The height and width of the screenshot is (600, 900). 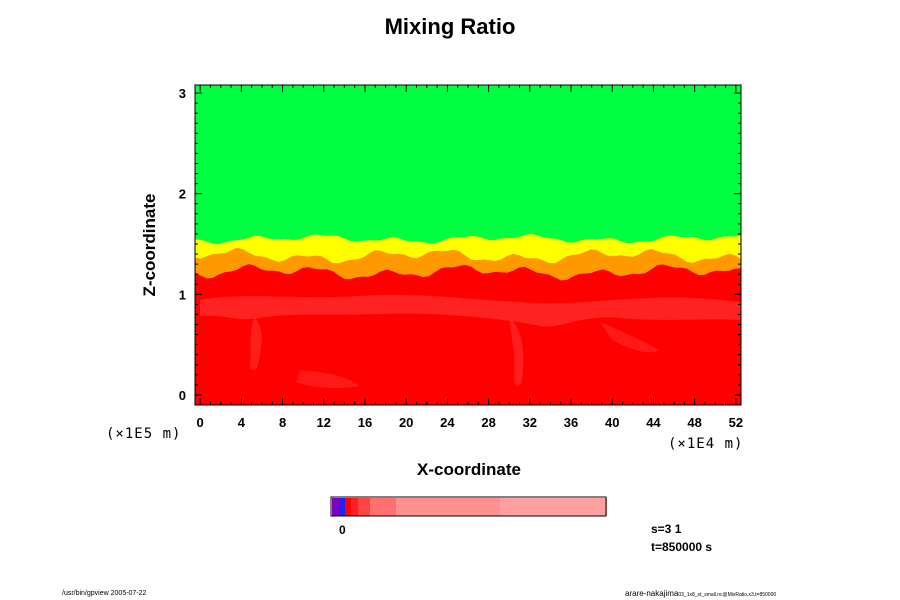 I want to click on x-tick-label: 44, so click(x=653, y=422).